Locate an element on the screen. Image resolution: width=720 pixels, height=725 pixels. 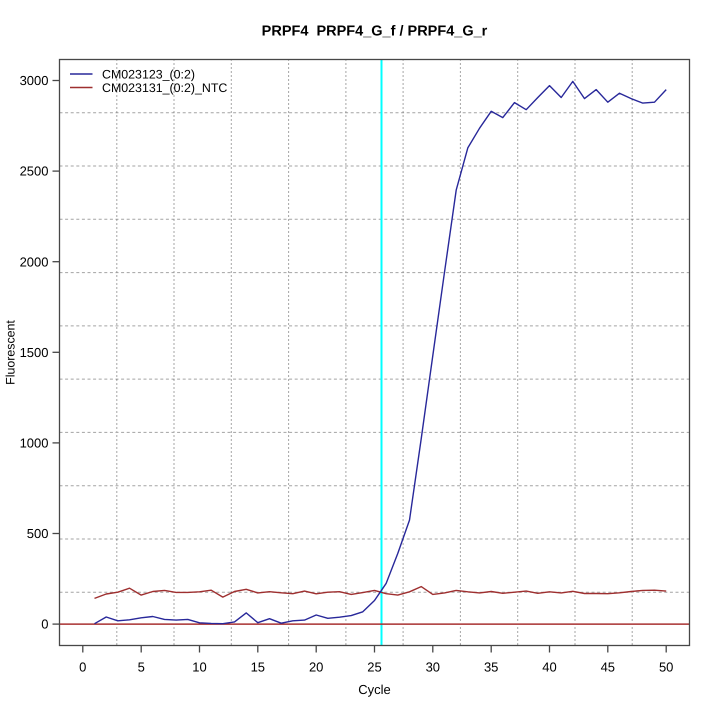
svg-text: 35 is located at coordinates (491, 667).